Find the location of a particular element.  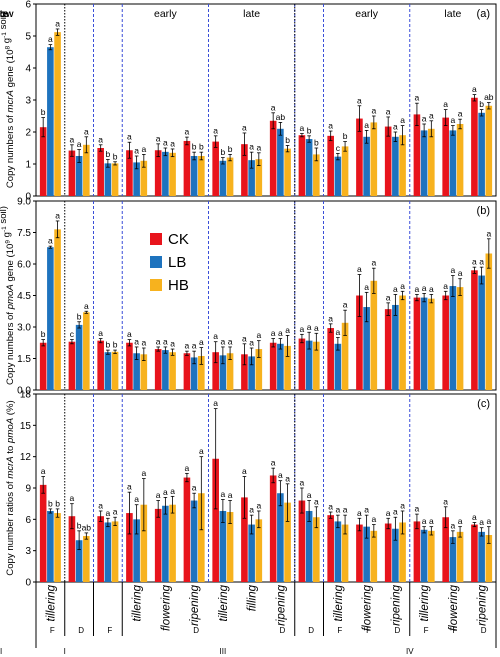

y-tick-label: 15 is located at coordinates (26, 426).